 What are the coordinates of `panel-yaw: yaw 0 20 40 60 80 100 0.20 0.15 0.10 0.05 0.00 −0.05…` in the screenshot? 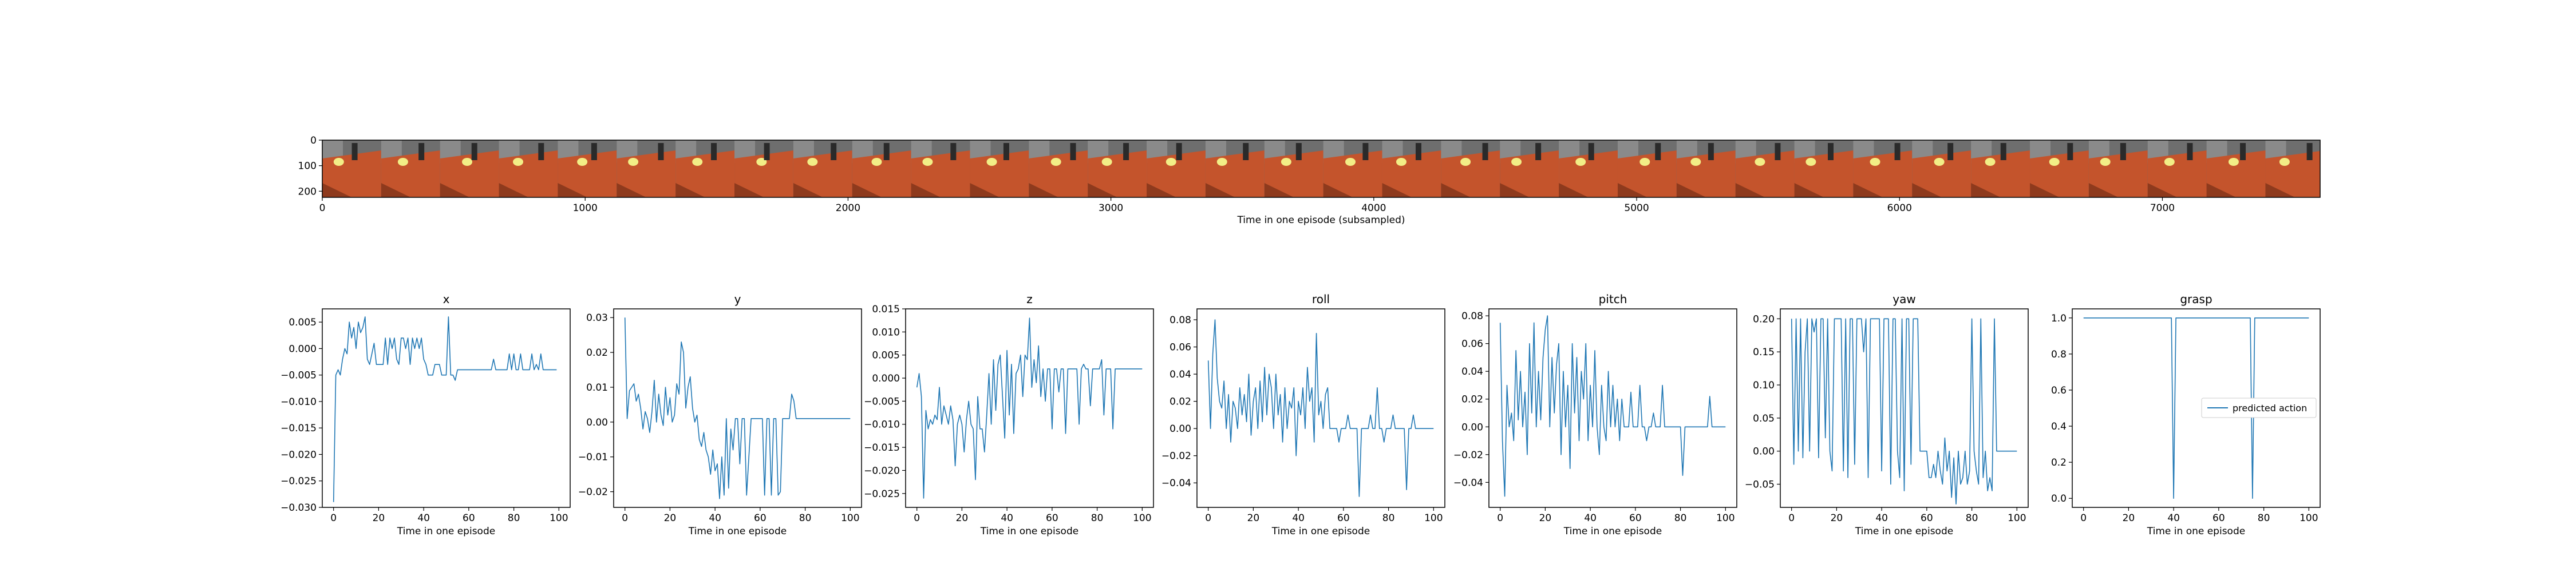 It's located at (1887, 414).